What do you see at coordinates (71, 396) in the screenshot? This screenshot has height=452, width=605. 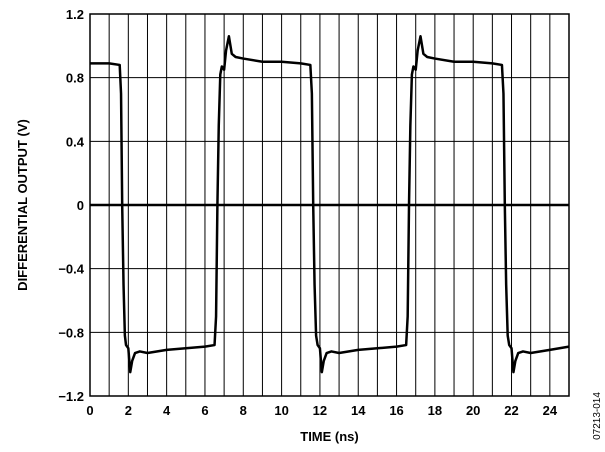 I see `y-tick-label: −1.2` at bounding box center [71, 396].